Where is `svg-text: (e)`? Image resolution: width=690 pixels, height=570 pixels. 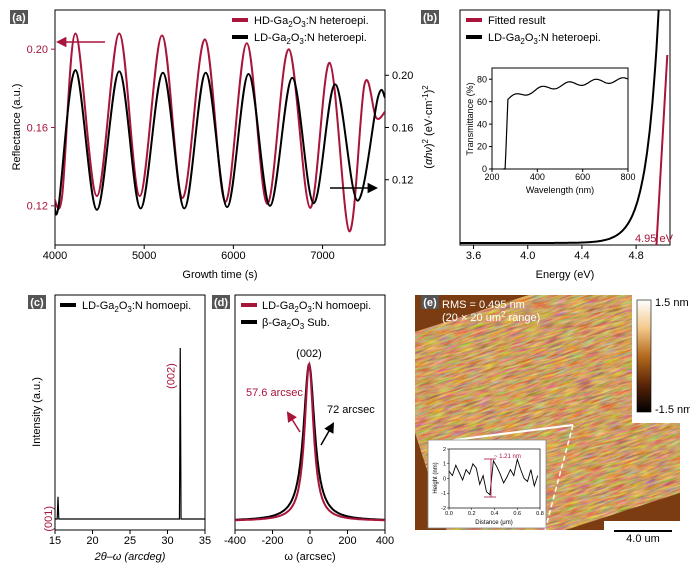 svg-text: (e) is located at coordinates (430, 303).